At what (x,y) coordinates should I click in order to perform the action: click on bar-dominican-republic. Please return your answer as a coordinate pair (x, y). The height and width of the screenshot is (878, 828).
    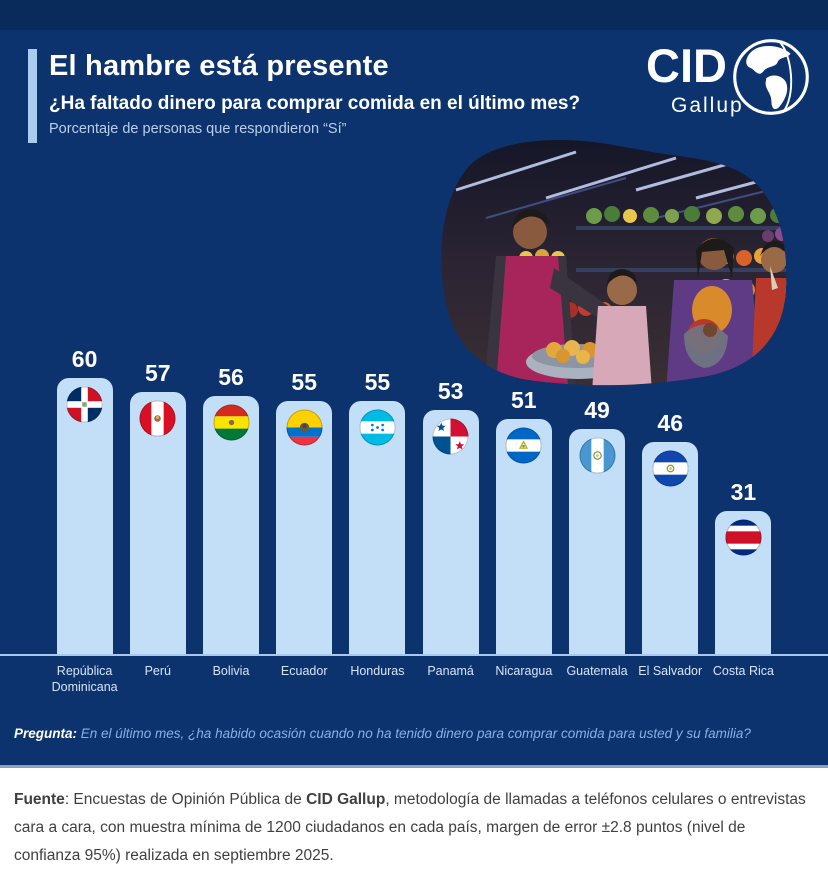
    Looking at the image, I should click on (84, 516).